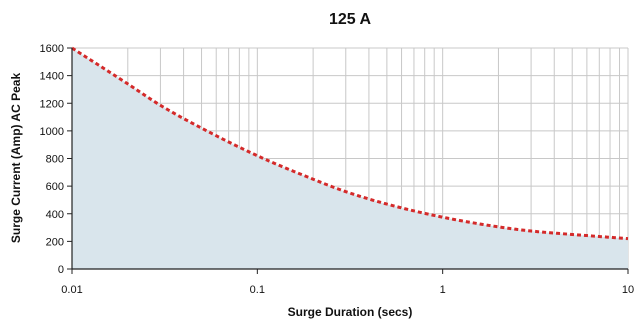 The height and width of the screenshot is (324, 644). I want to click on x-tick-label: 0.1, so click(257, 290).